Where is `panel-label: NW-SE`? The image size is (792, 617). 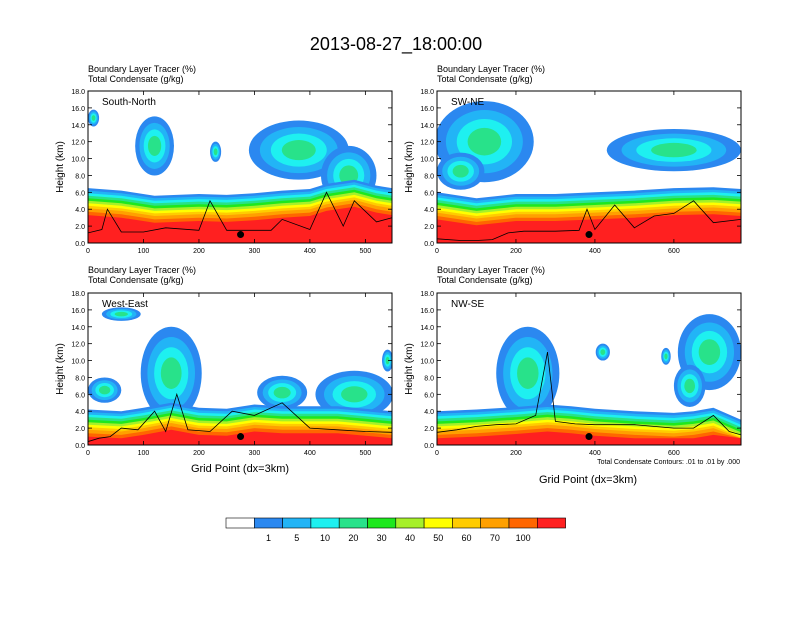
panel-label: NW-SE is located at coordinates (467, 304).